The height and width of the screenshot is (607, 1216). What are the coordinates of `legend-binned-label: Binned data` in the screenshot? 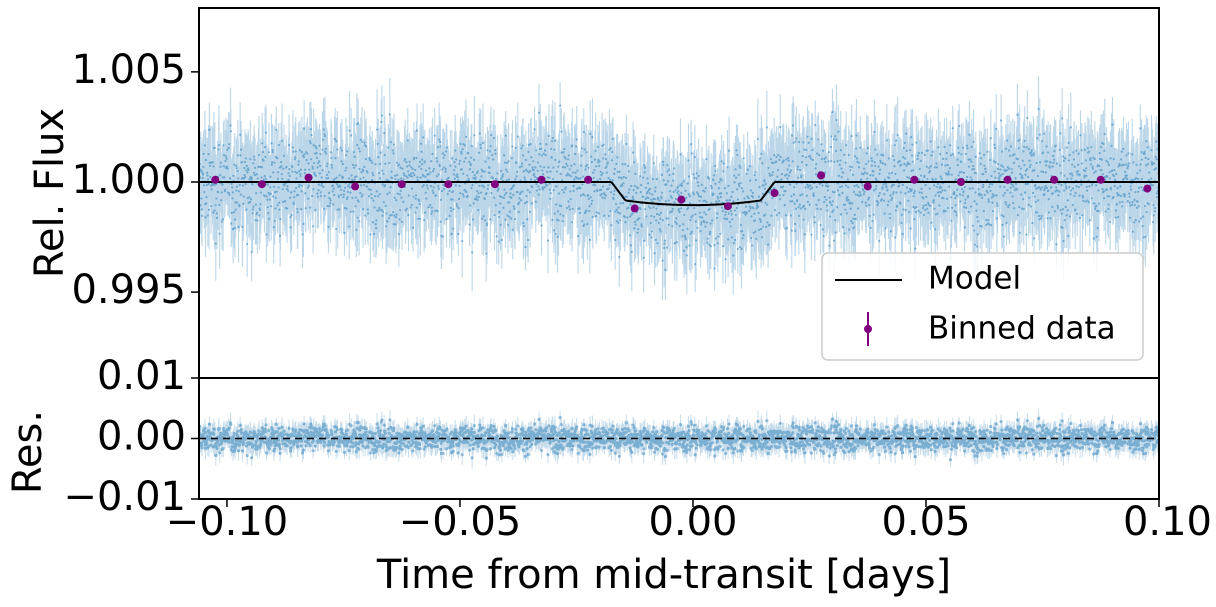 It's located at (1022, 329).